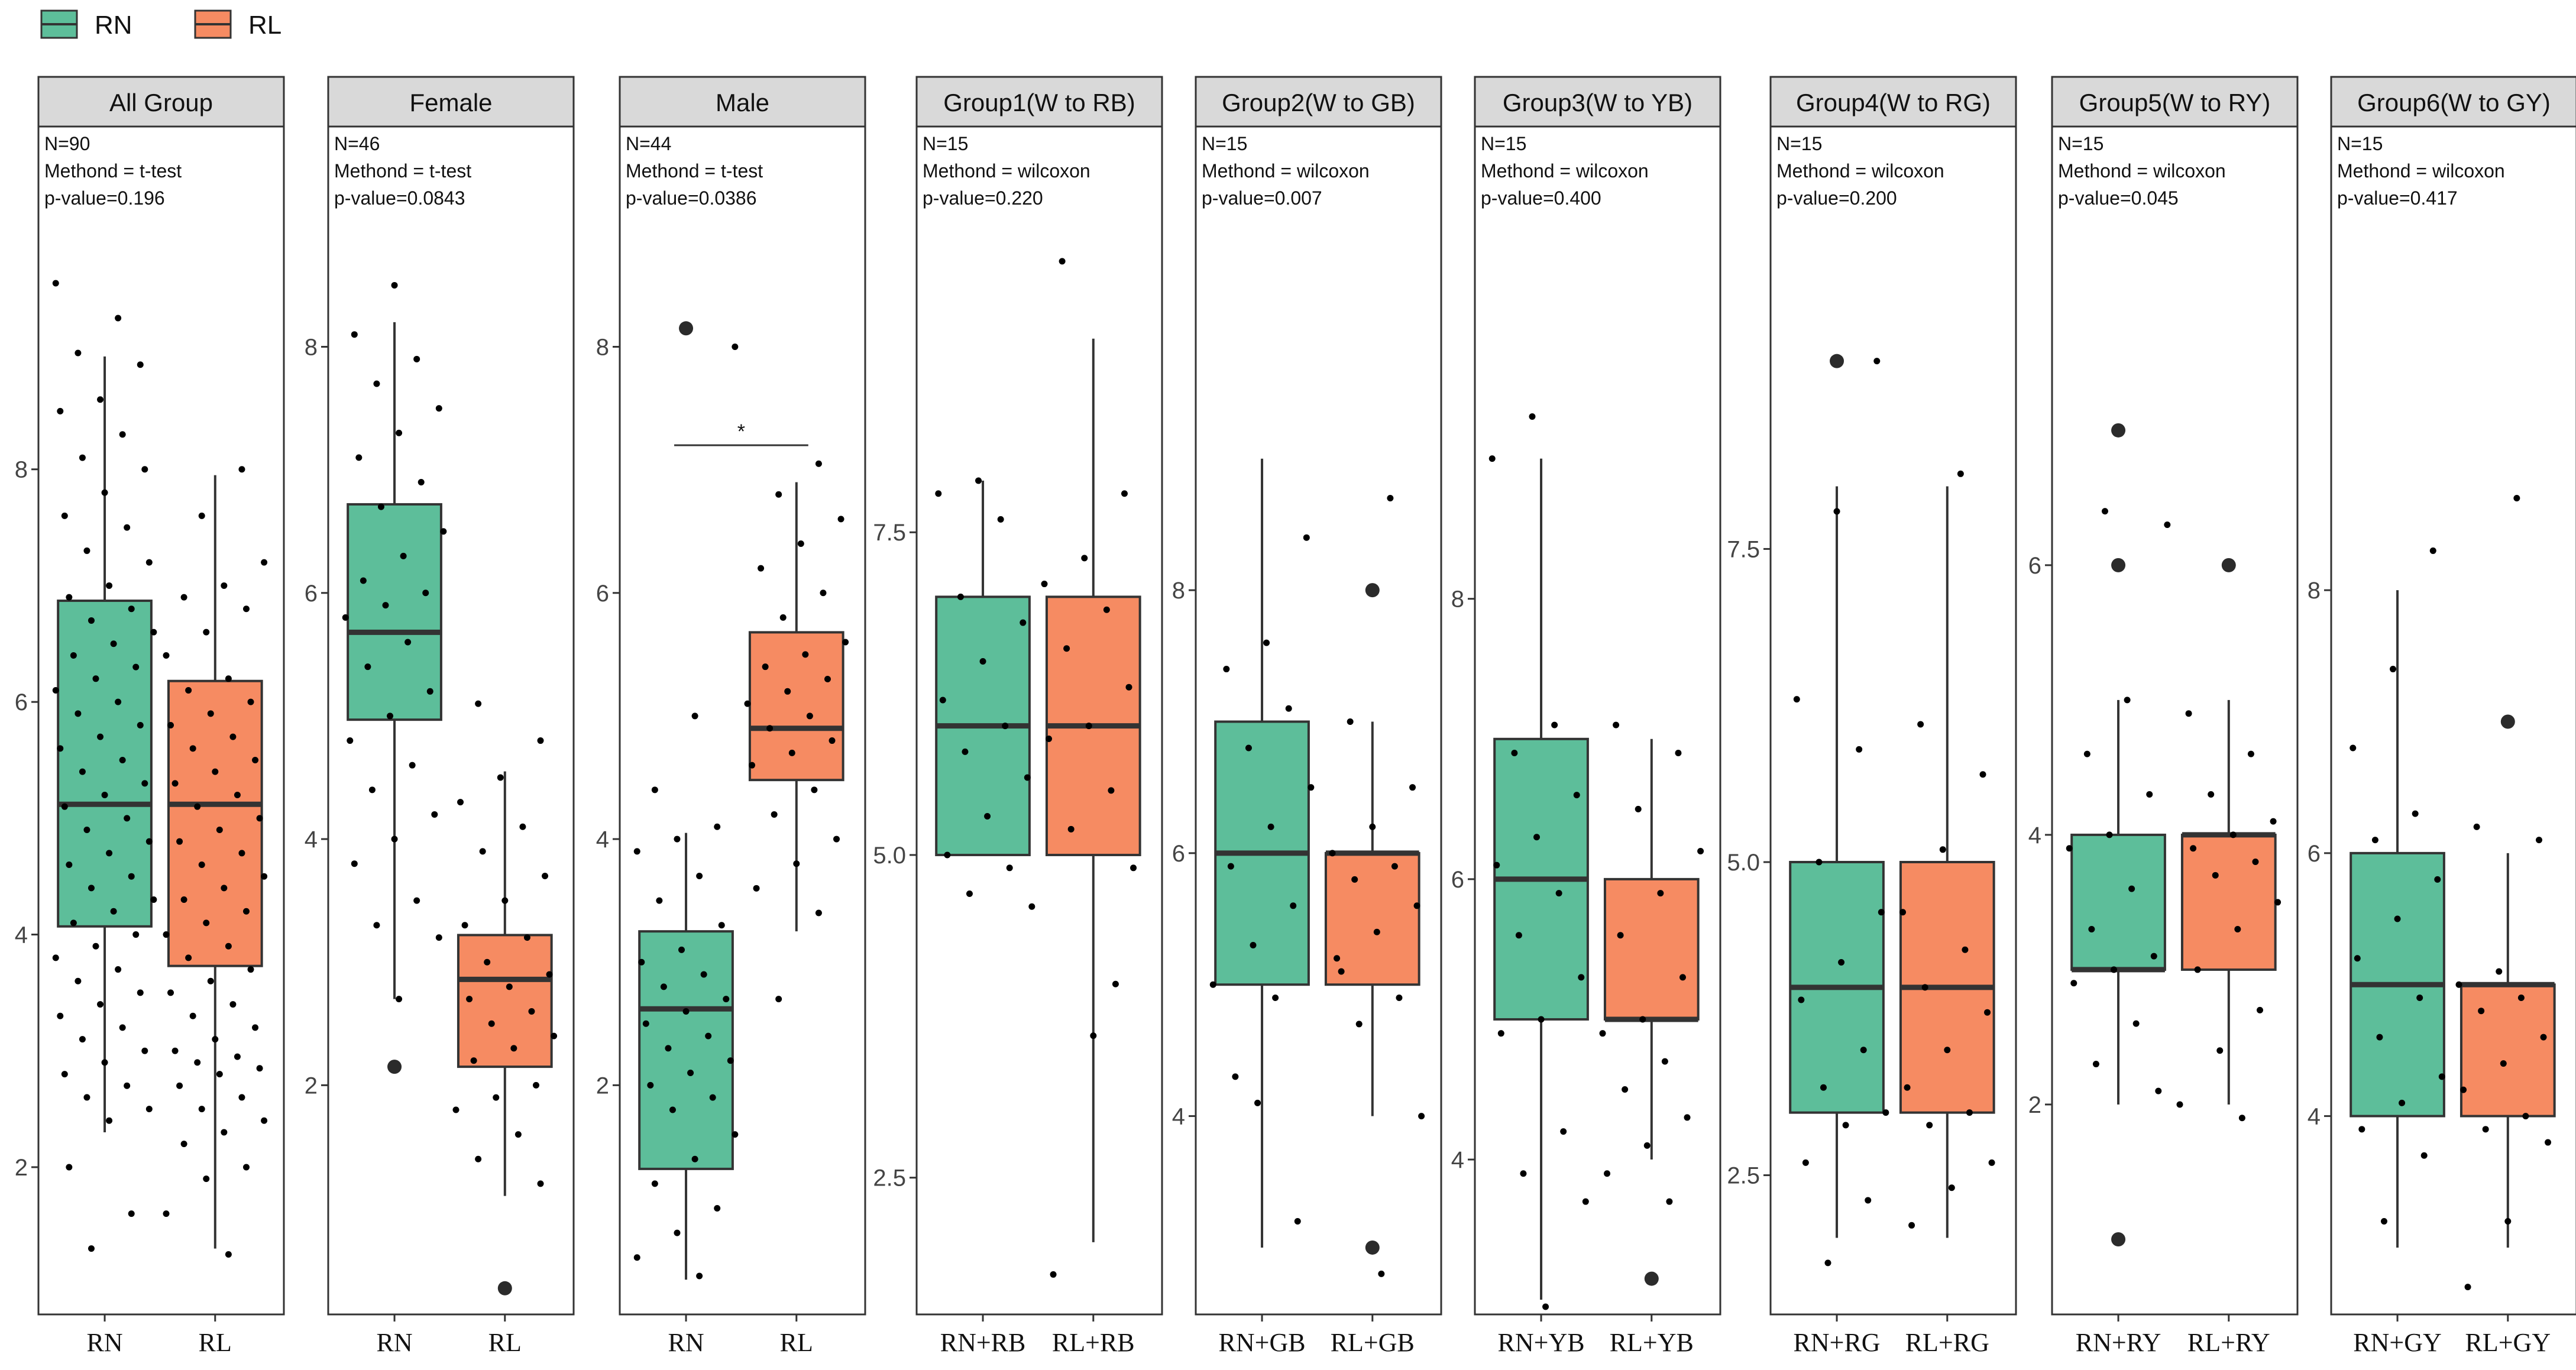 This screenshot has height=1370, width=2576. What do you see at coordinates (686, 1342) in the screenshot?
I see `x-tick-label: RN` at bounding box center [686, 1342].